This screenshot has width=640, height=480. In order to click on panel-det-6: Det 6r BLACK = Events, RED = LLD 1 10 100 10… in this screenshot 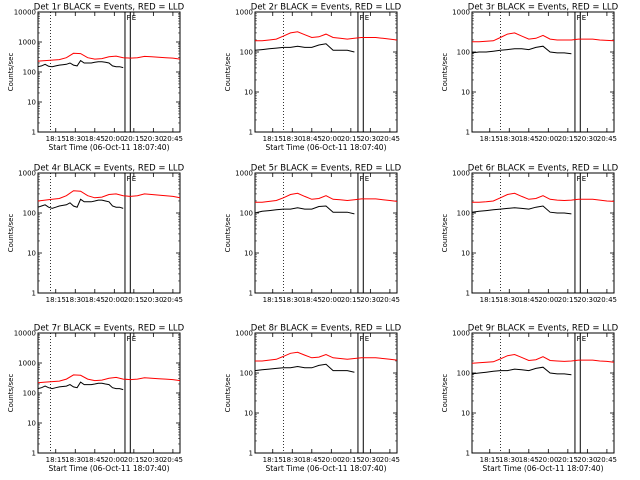, I will do `click(530, 234)`.